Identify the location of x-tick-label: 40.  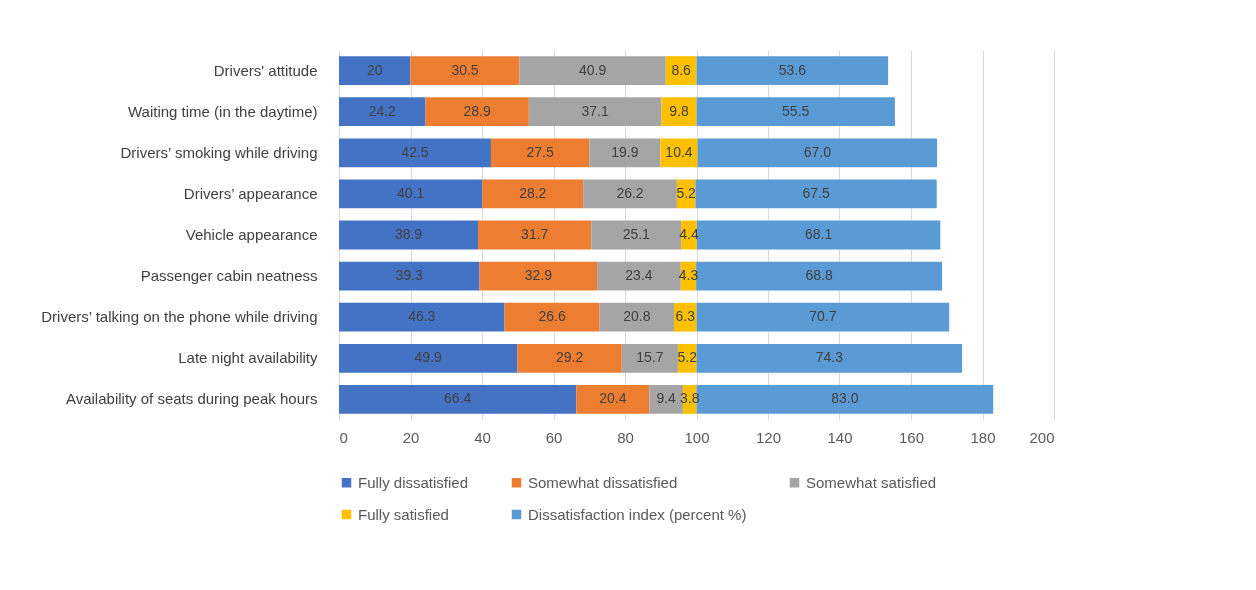
(482, 437).